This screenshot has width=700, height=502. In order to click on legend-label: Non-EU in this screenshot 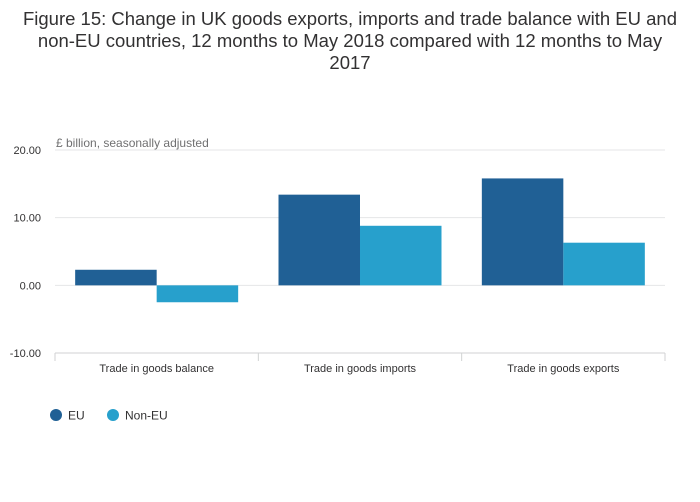, I will do `click(146, 416)`.